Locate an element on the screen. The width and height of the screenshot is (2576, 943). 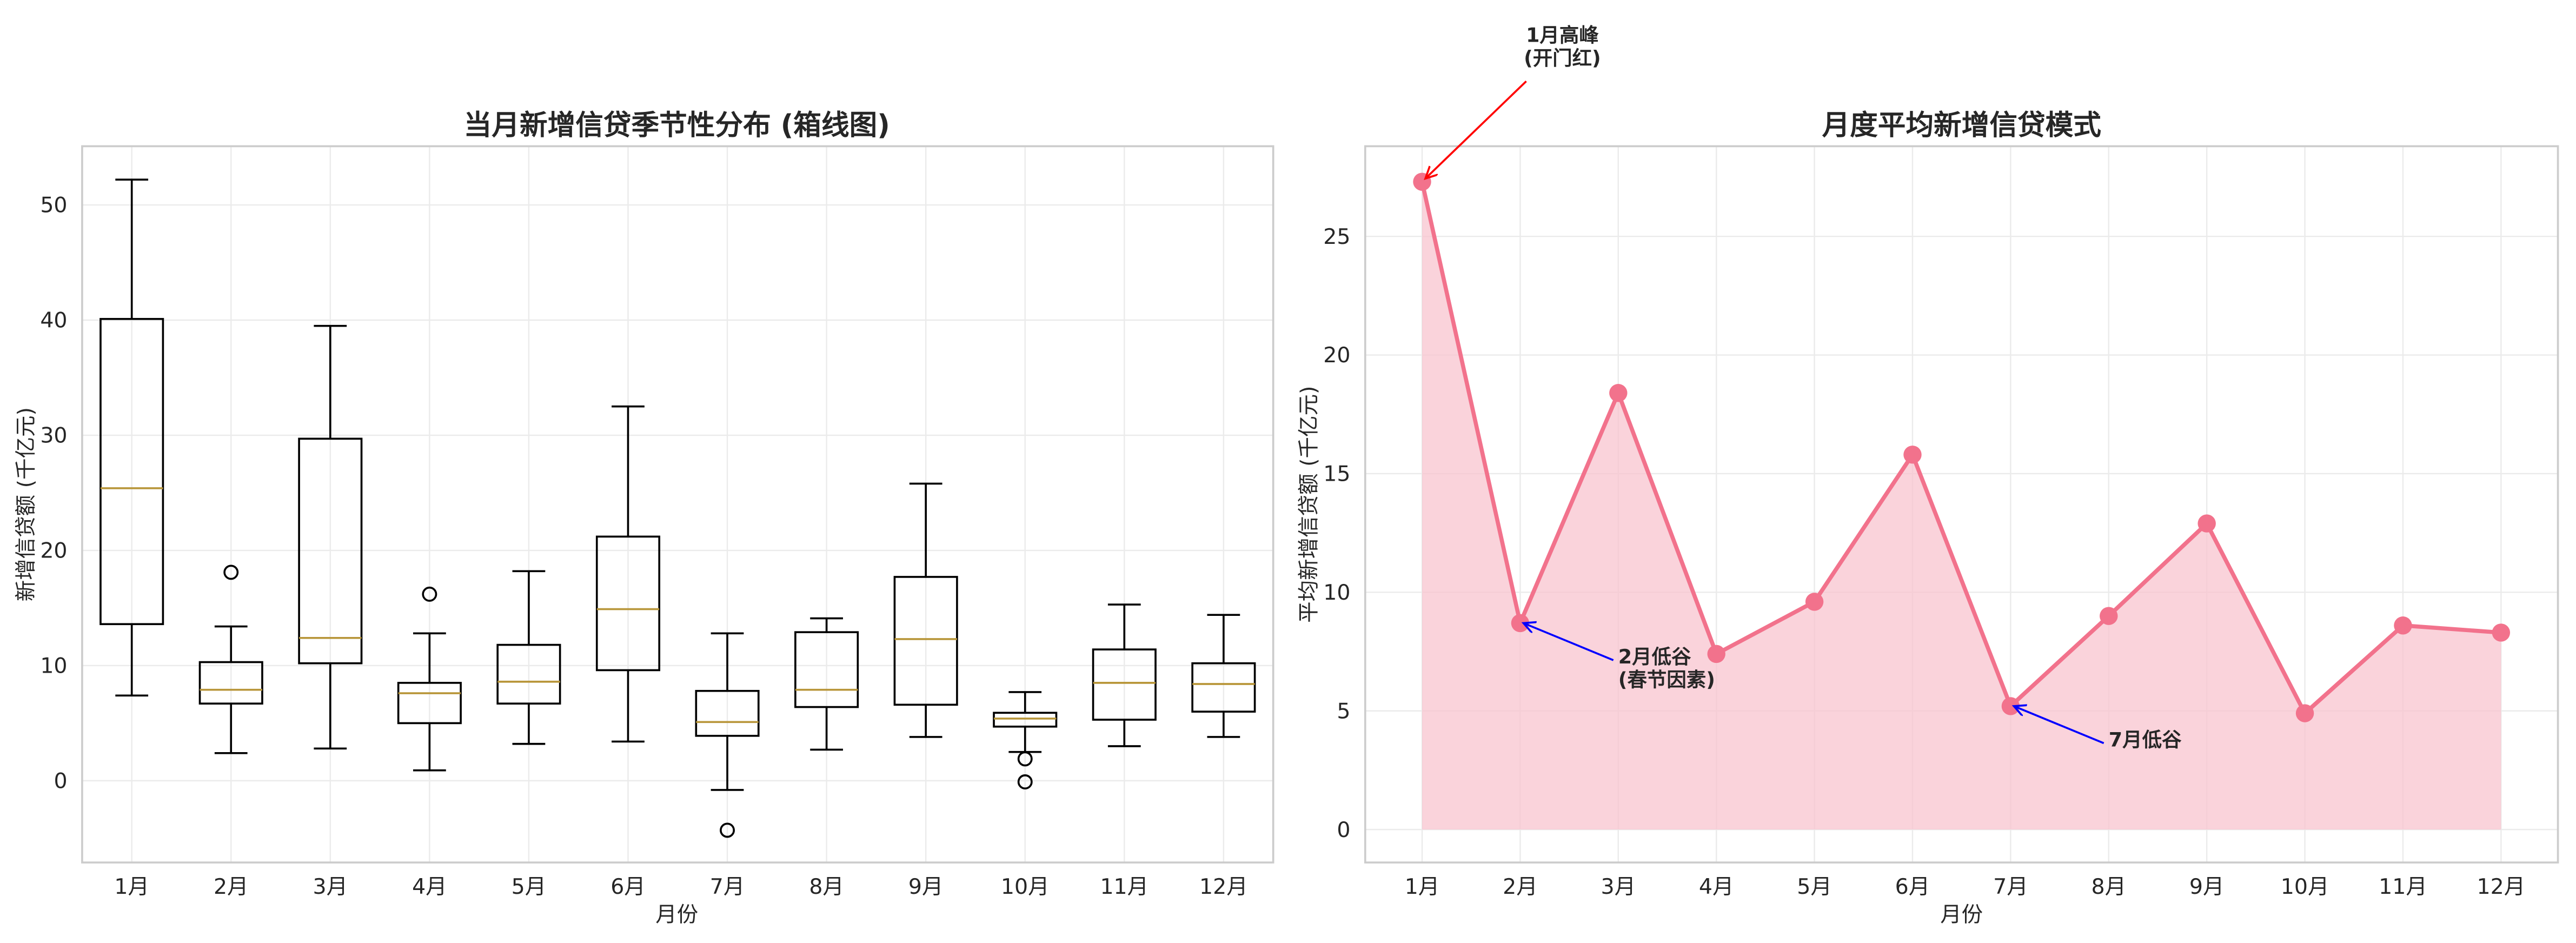
box-3月 is located at coordinates (330, 537).